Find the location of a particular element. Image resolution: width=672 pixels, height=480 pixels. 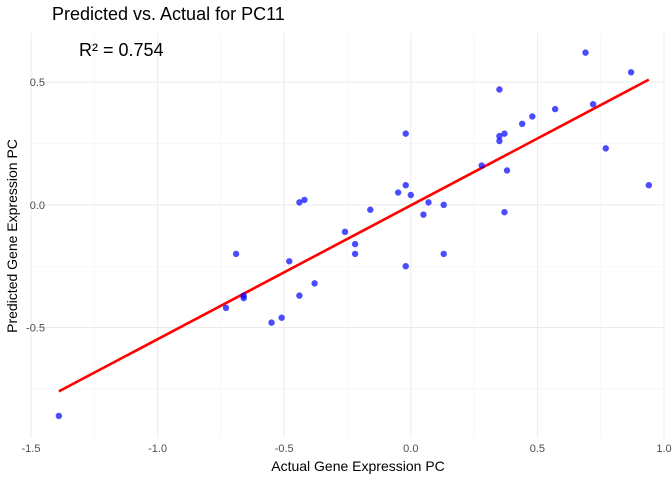

y-tick-label: 0.0 is located at coordinates (37, 206).